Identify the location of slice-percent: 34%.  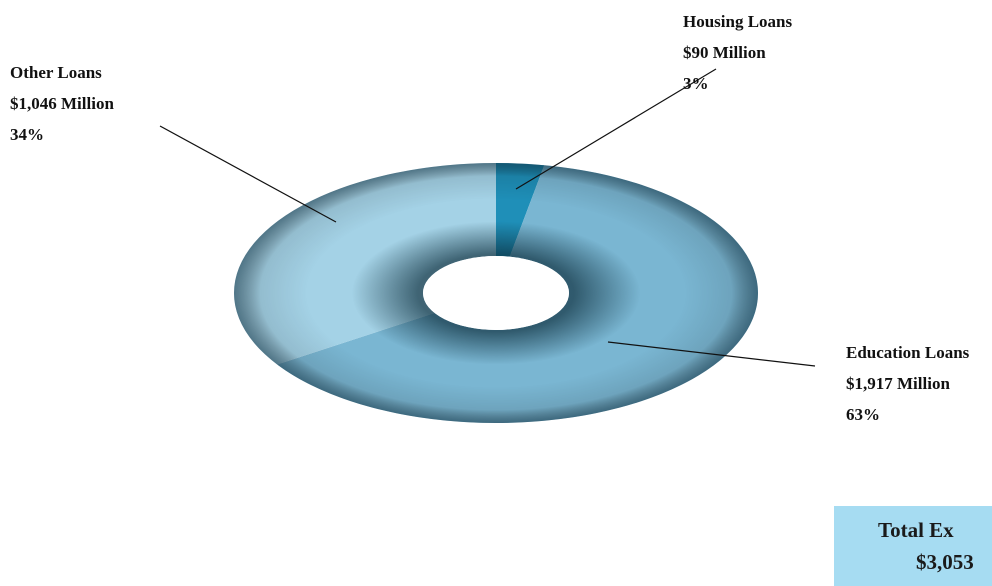
(27, 134).